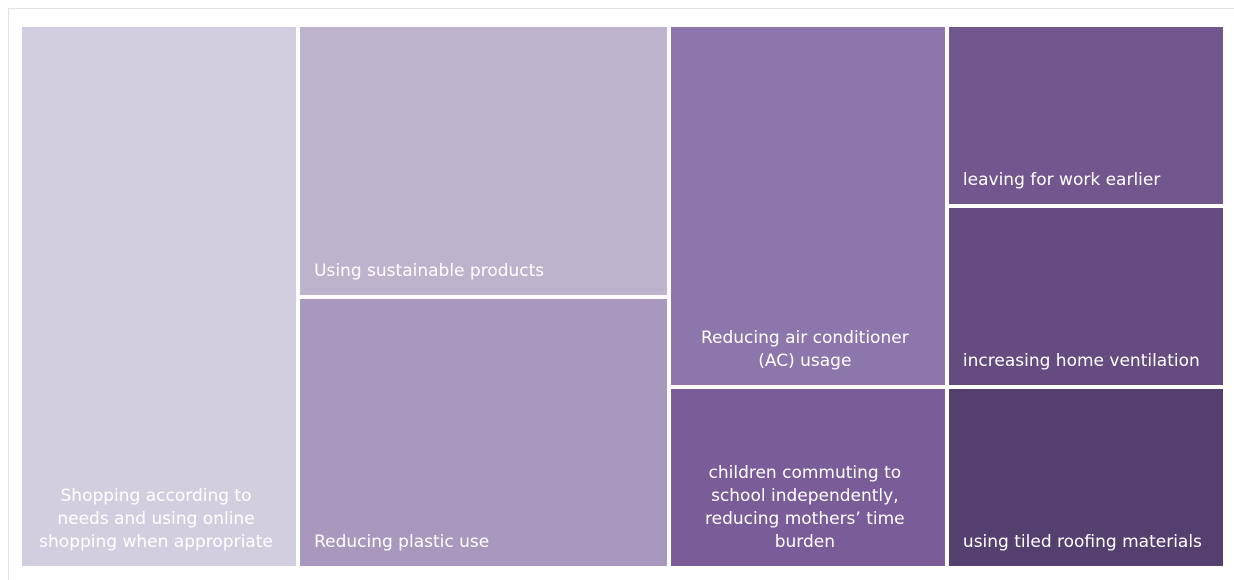 The width and height of the screenshot is (1234, 580). I want to click on treemap-cell: Using sustainable products, so click(483, 161).